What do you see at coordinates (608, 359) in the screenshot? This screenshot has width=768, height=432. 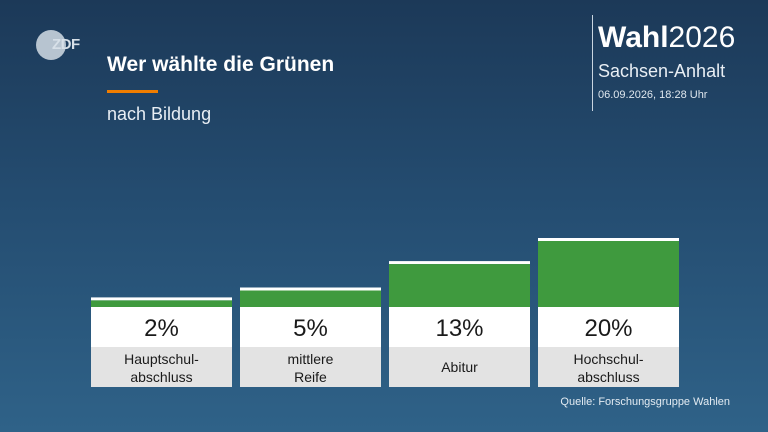 I see `category-label-line: Hochschul-` at bounding box center [608, 359].